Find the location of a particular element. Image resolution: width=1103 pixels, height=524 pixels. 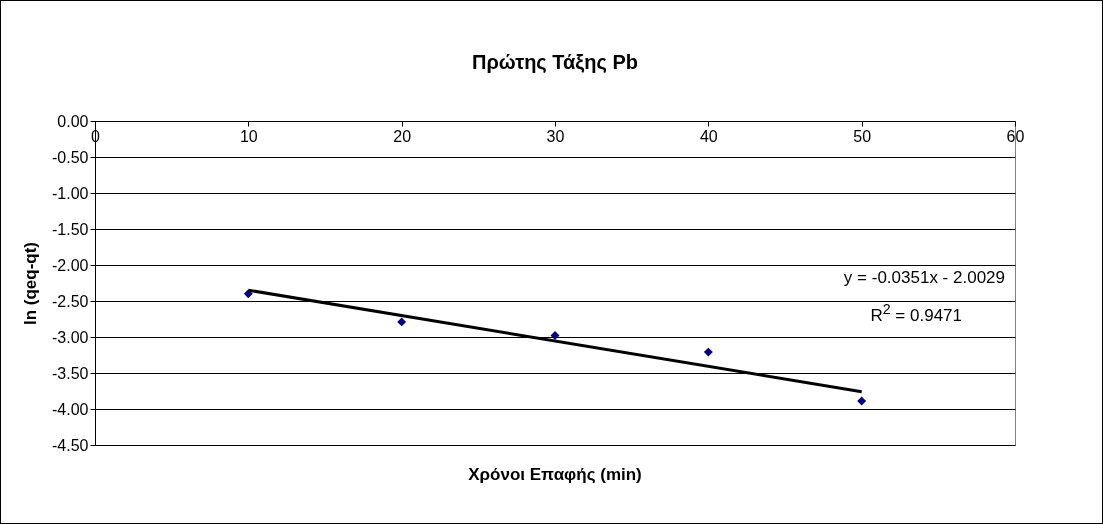

y-axis-title: ln (qeq-qt) is located at coordinates (31, 283).